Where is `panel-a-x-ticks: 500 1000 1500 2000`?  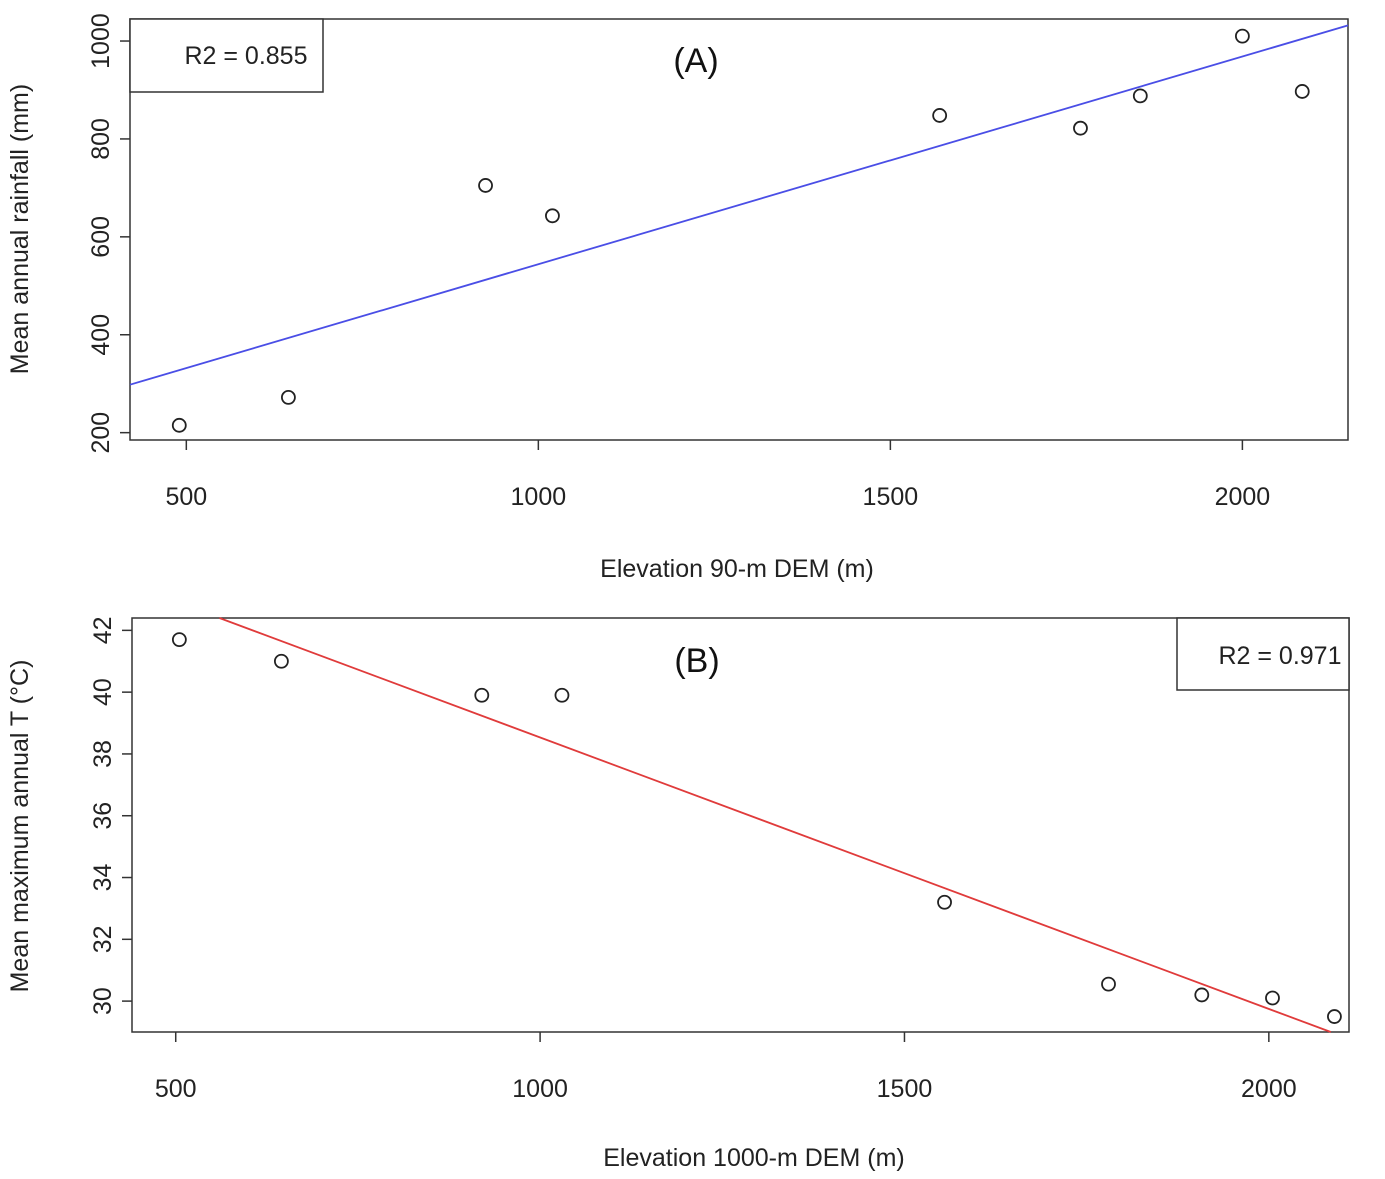 panel-a-x-ticks: 500 1000 1500 2000 is located at coordinates (717, 475).